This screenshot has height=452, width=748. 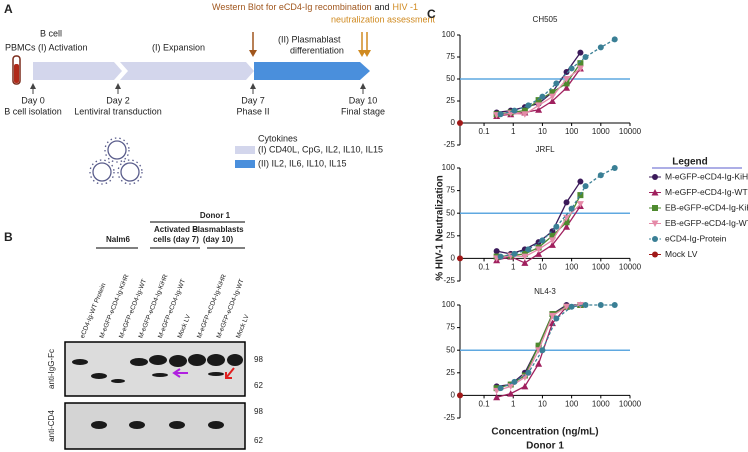 What do you see at coordinates (320, 149) in the screenshot?
I see `cytokine-item: (I) CD40L, CpG, IL2, IL10, IL15` at bounding box center [320, 149].